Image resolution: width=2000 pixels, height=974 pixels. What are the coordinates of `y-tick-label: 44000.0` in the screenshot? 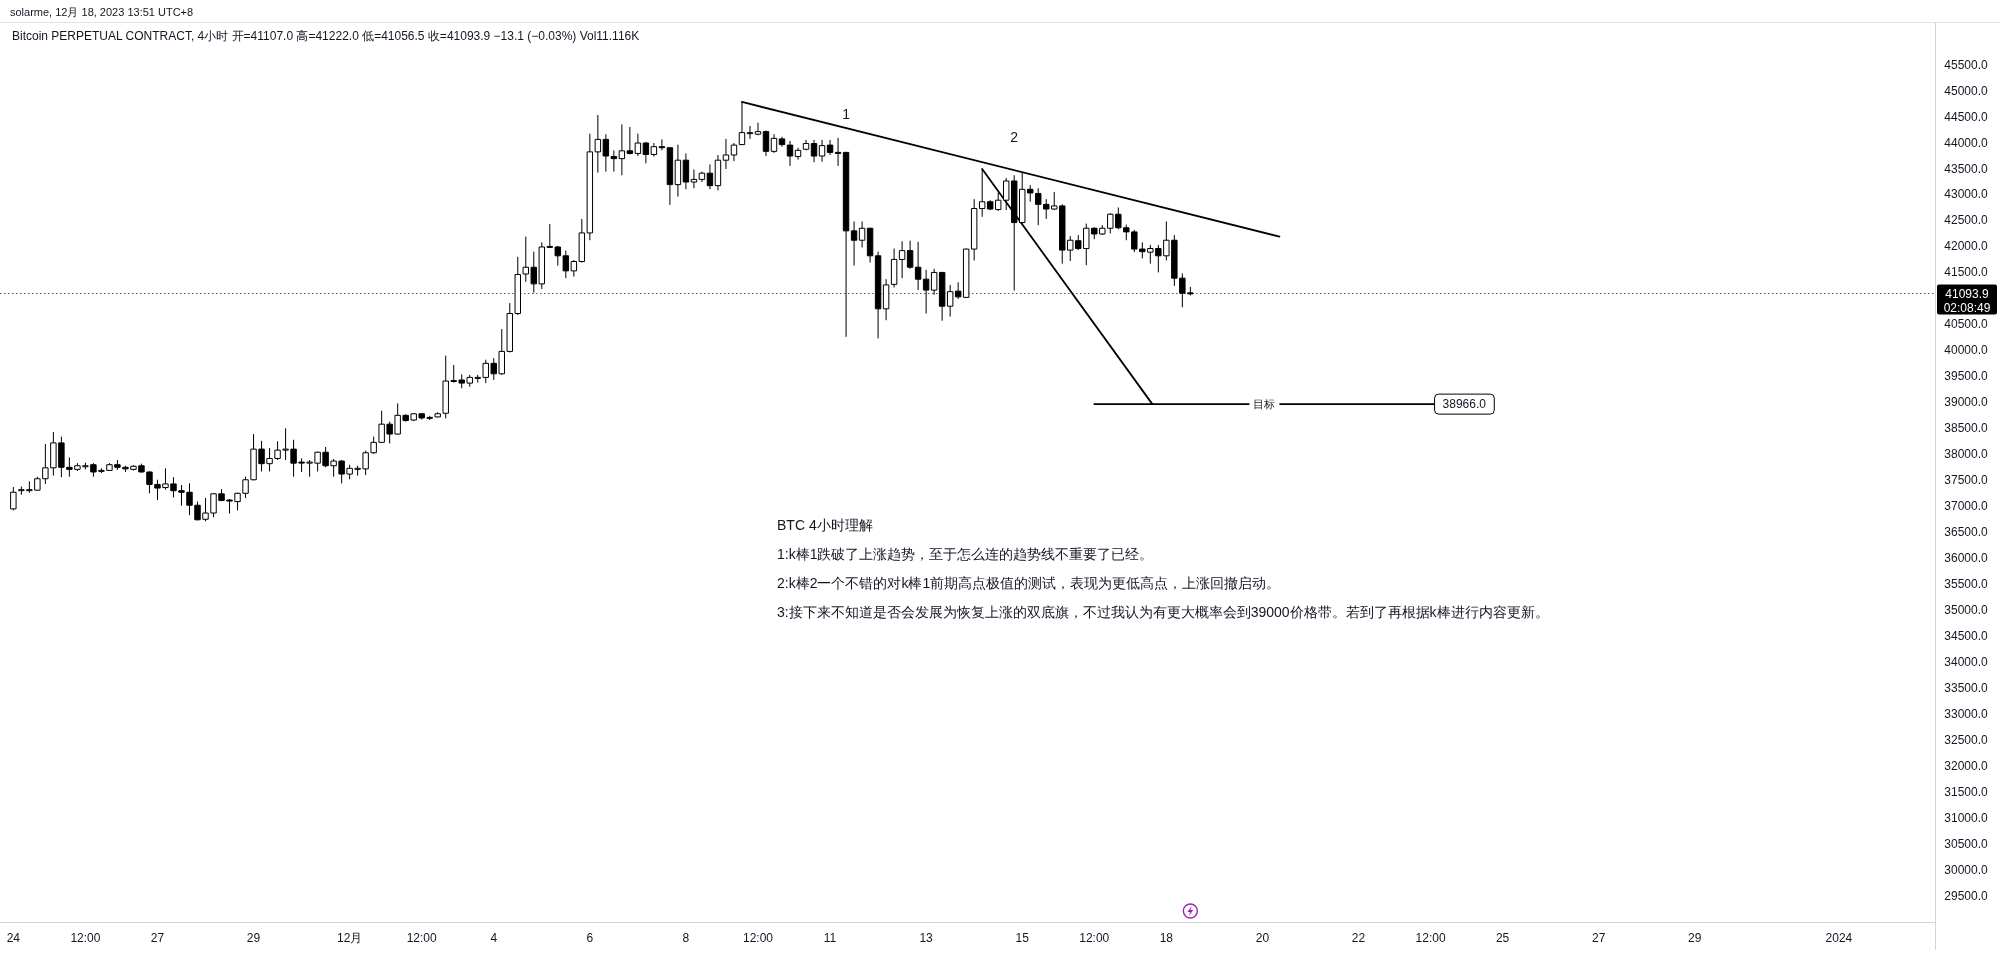 It's located at (1966, 142).